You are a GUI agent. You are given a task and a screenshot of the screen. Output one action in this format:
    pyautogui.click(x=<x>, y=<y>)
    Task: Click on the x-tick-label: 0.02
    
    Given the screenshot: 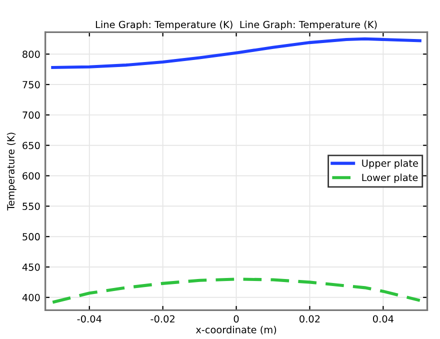 What is the action you would take?
    pyautogui.click(x=310, y=319)
    